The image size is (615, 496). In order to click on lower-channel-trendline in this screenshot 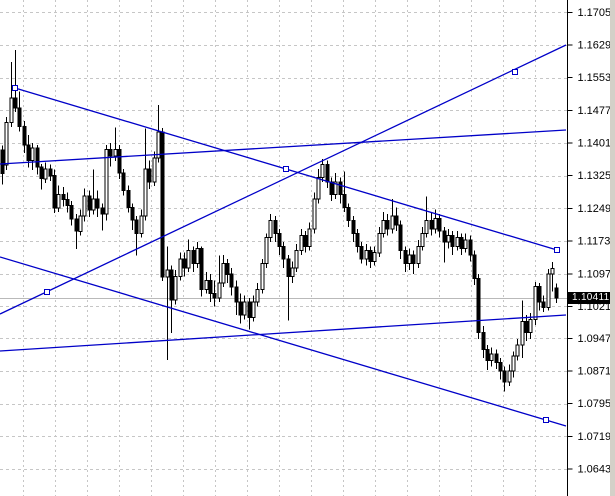, I will do `click(283, 333)`.